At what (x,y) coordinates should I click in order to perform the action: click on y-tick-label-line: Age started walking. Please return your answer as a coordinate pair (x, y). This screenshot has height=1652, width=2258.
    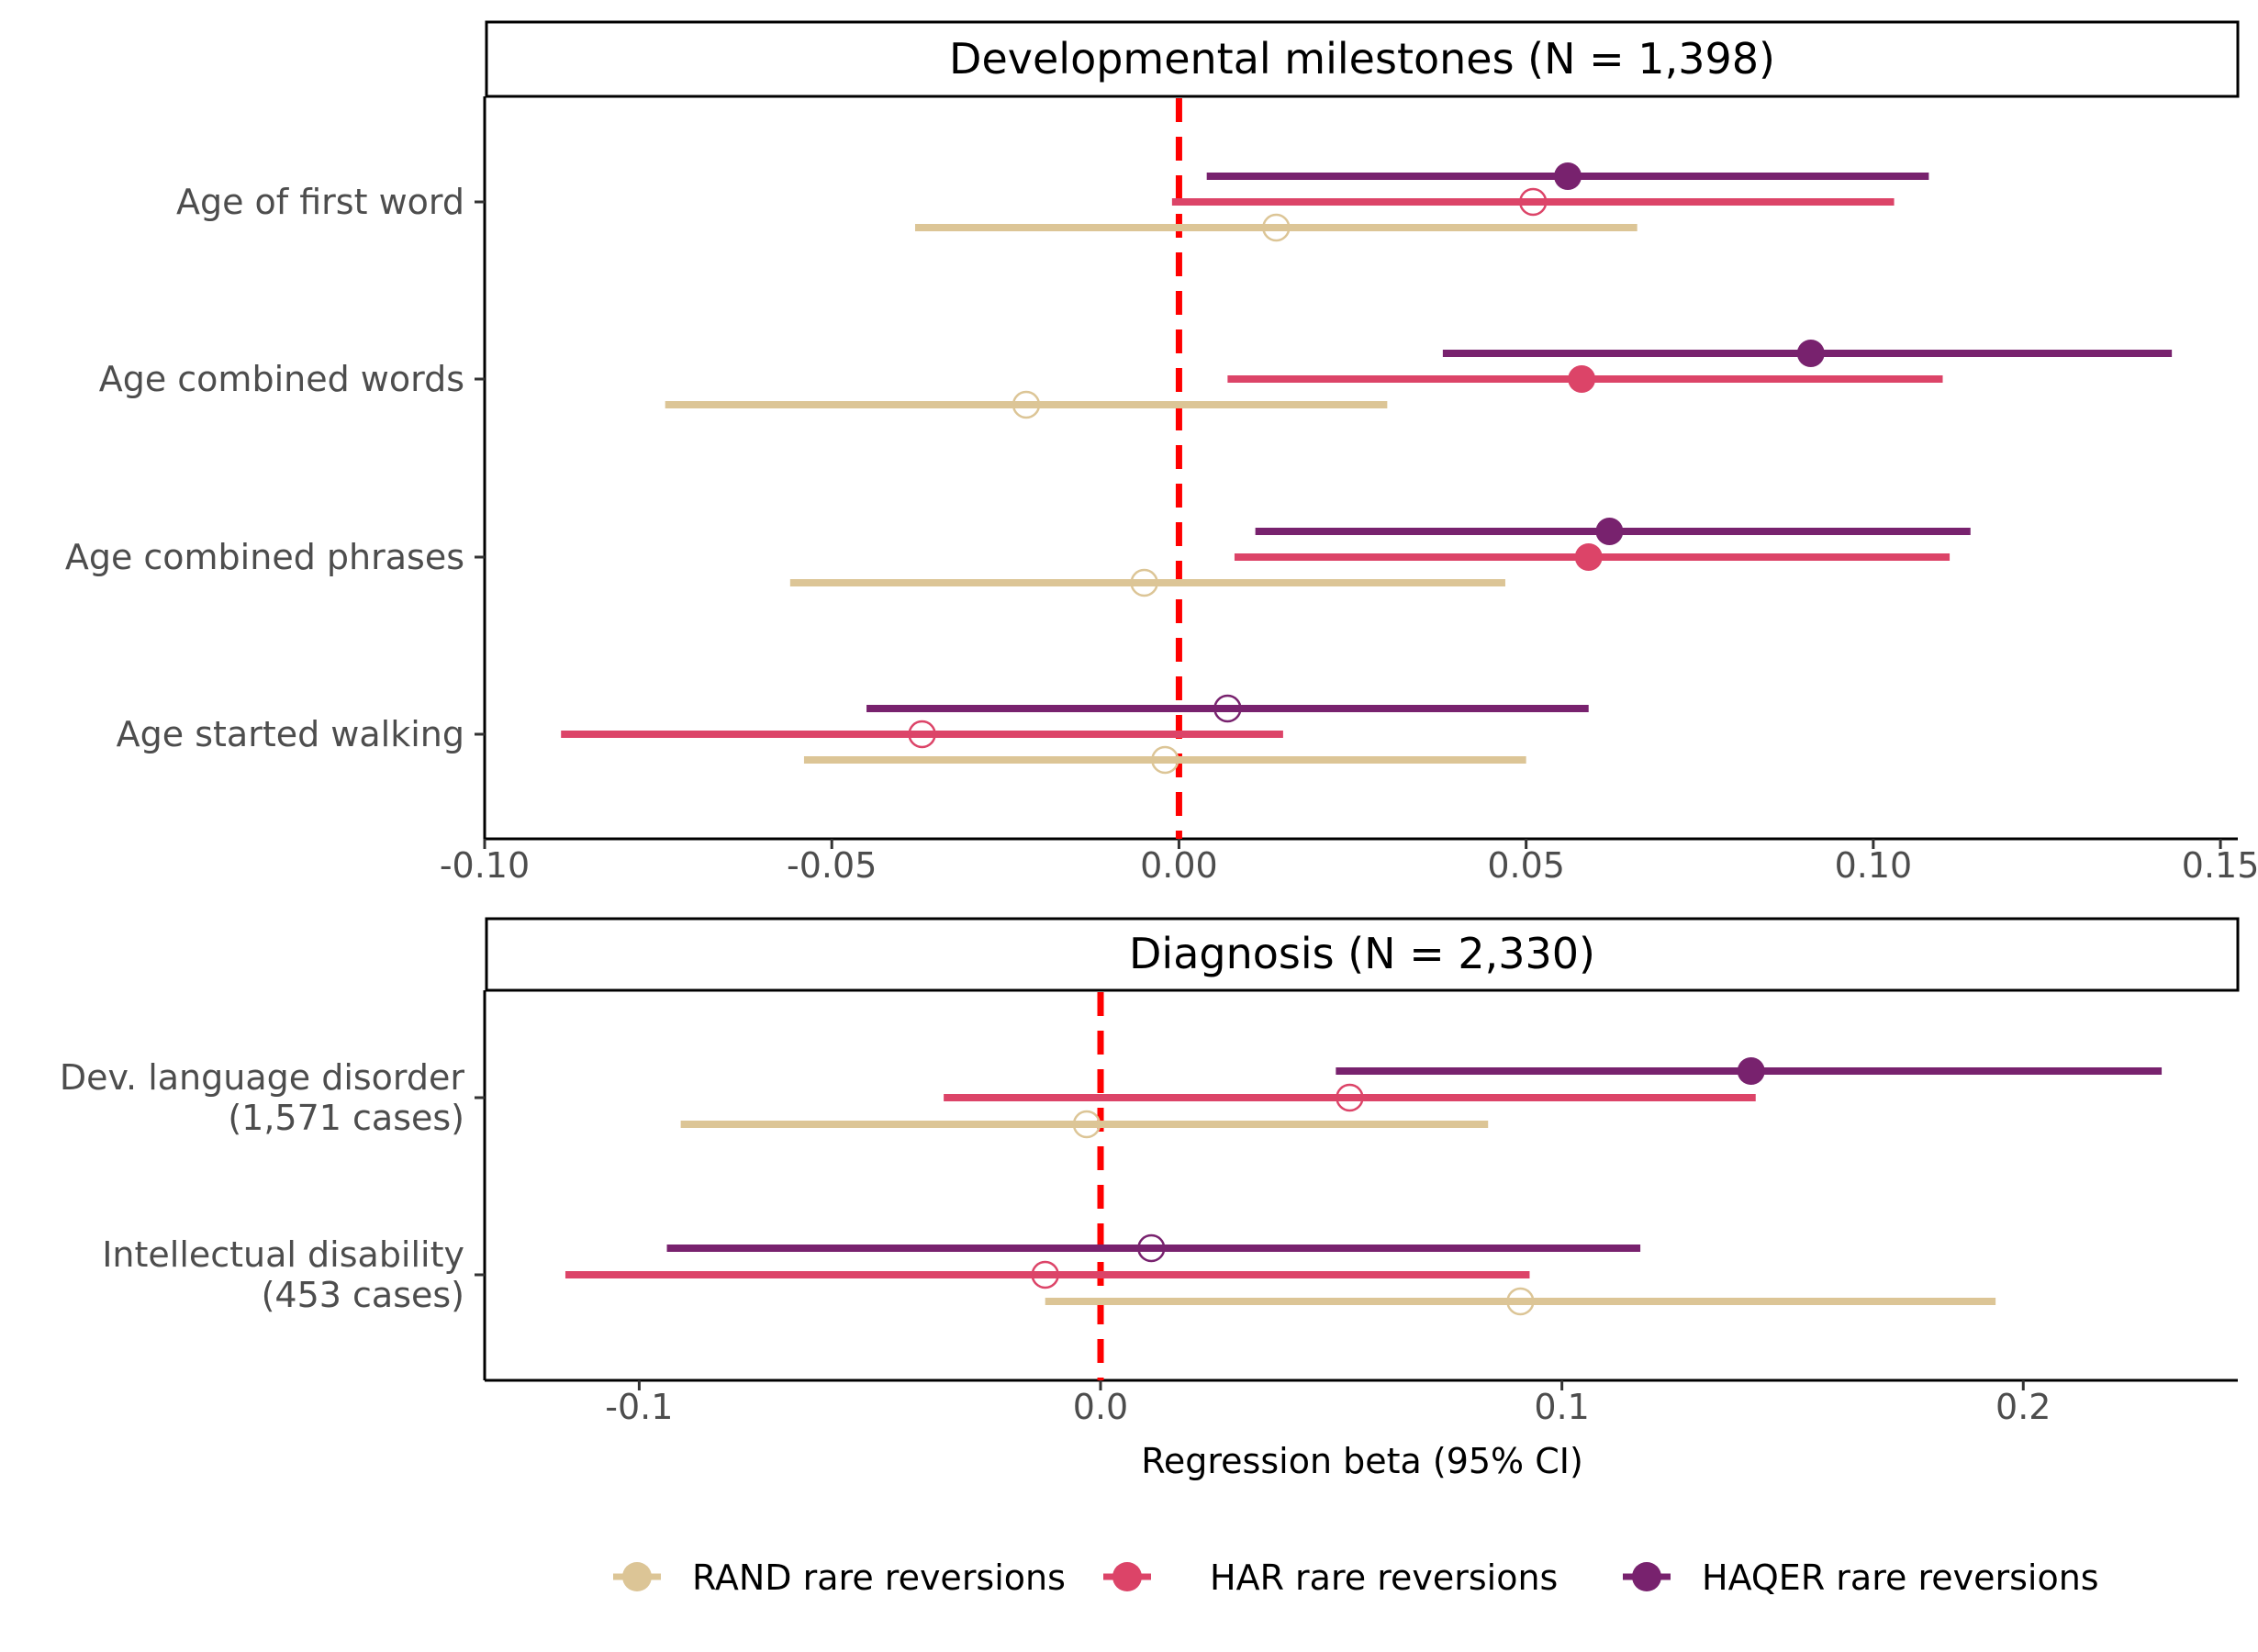
    Looking at the image, I should click on (290, 734).